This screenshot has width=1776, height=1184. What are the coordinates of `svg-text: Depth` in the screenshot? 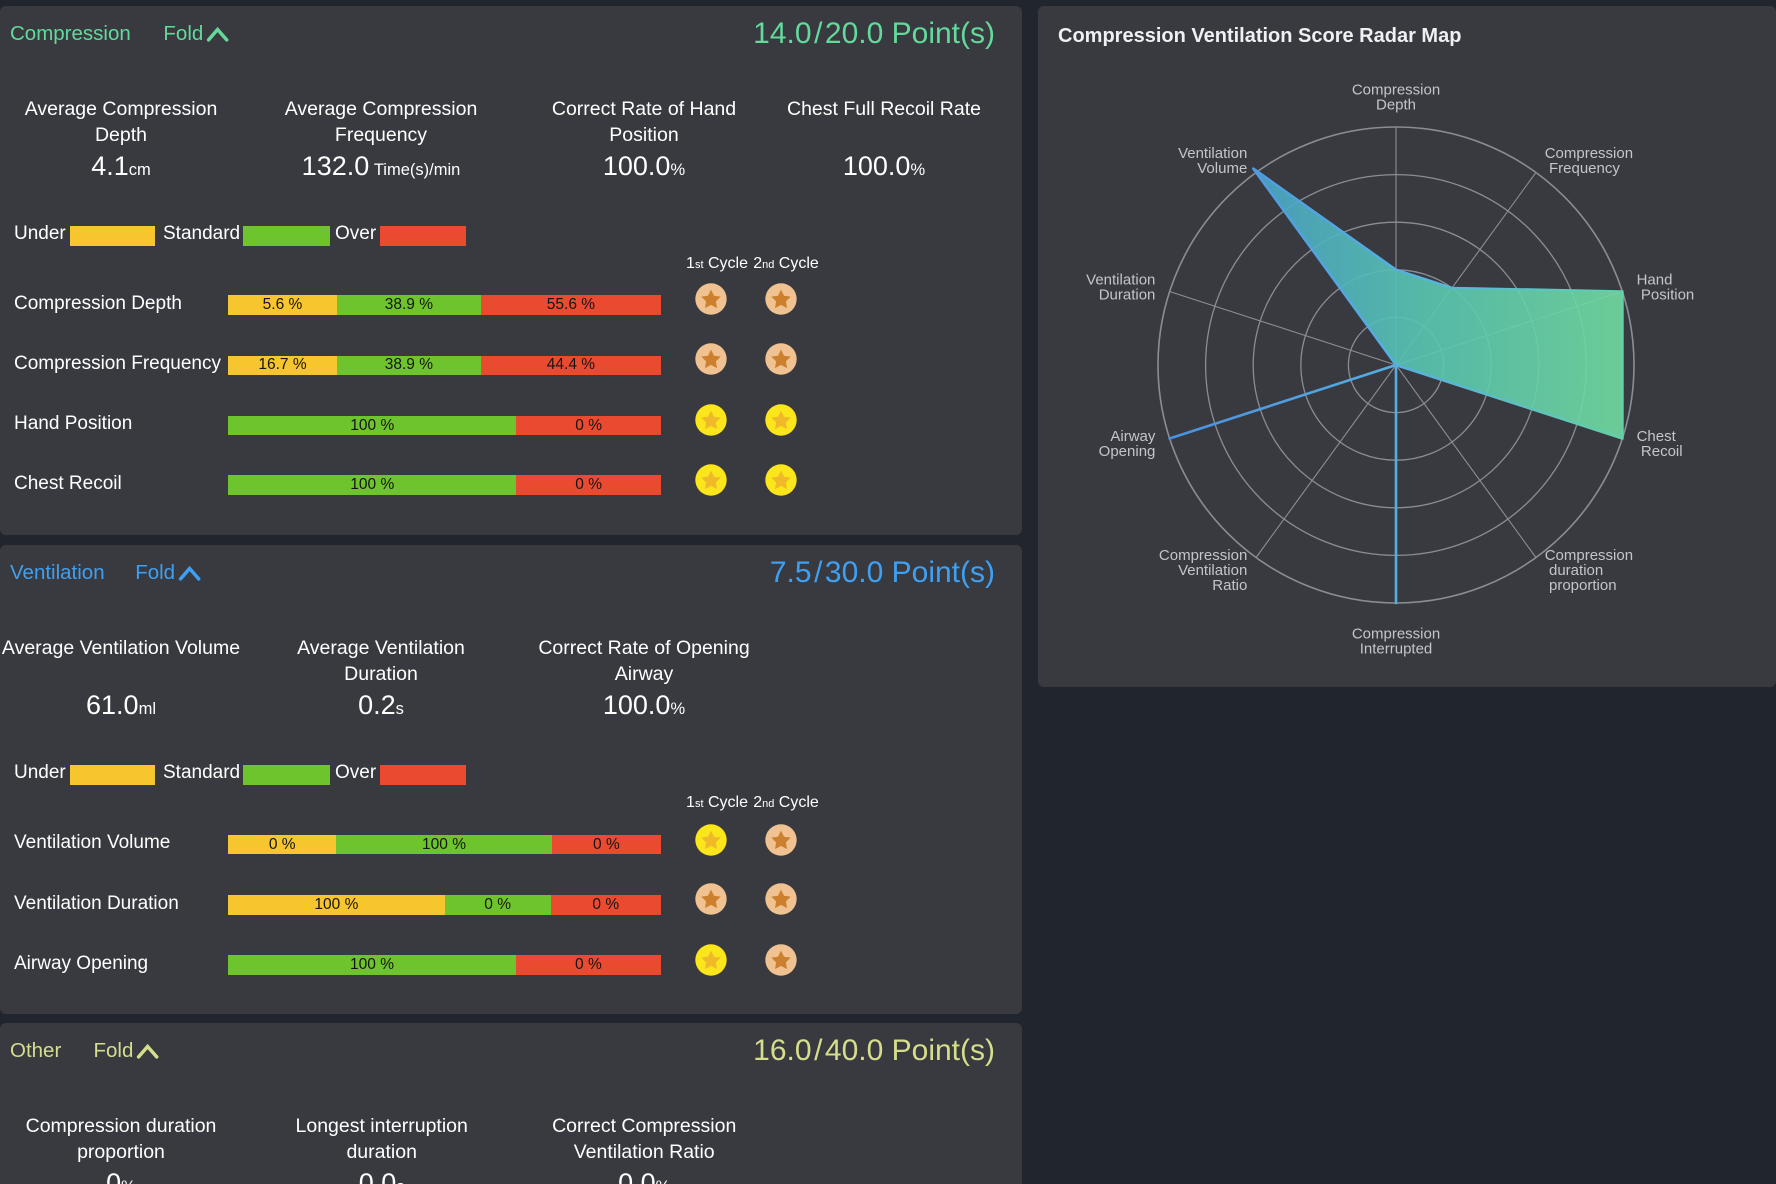 It's located at (1396, 105).